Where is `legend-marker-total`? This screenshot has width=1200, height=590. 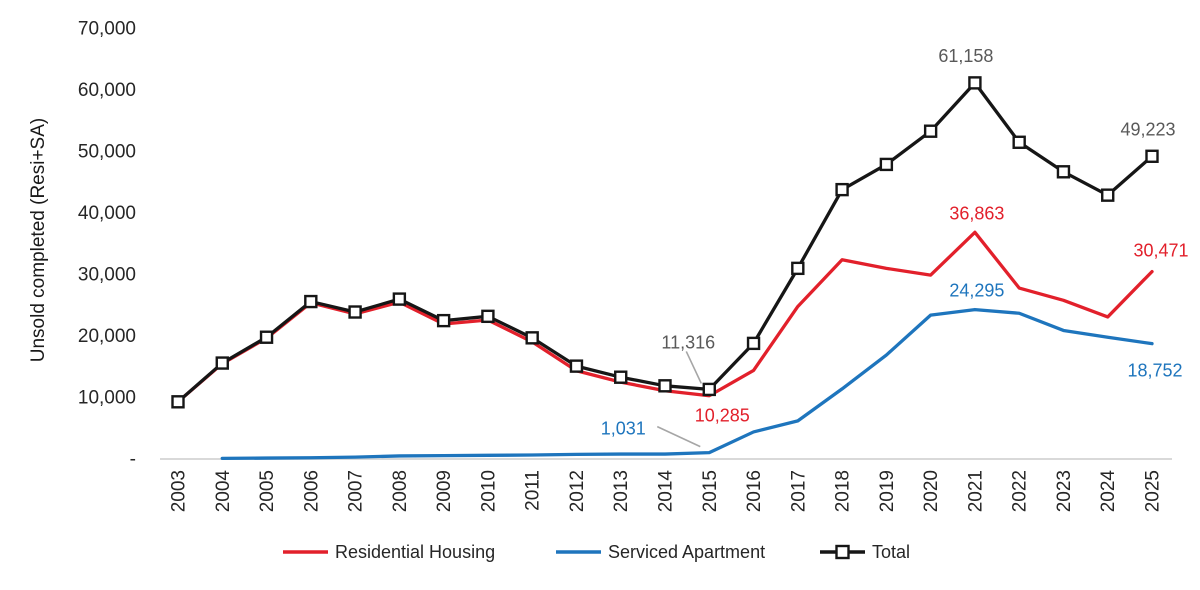
legend-marker-total is located at coordinates (842, 552).